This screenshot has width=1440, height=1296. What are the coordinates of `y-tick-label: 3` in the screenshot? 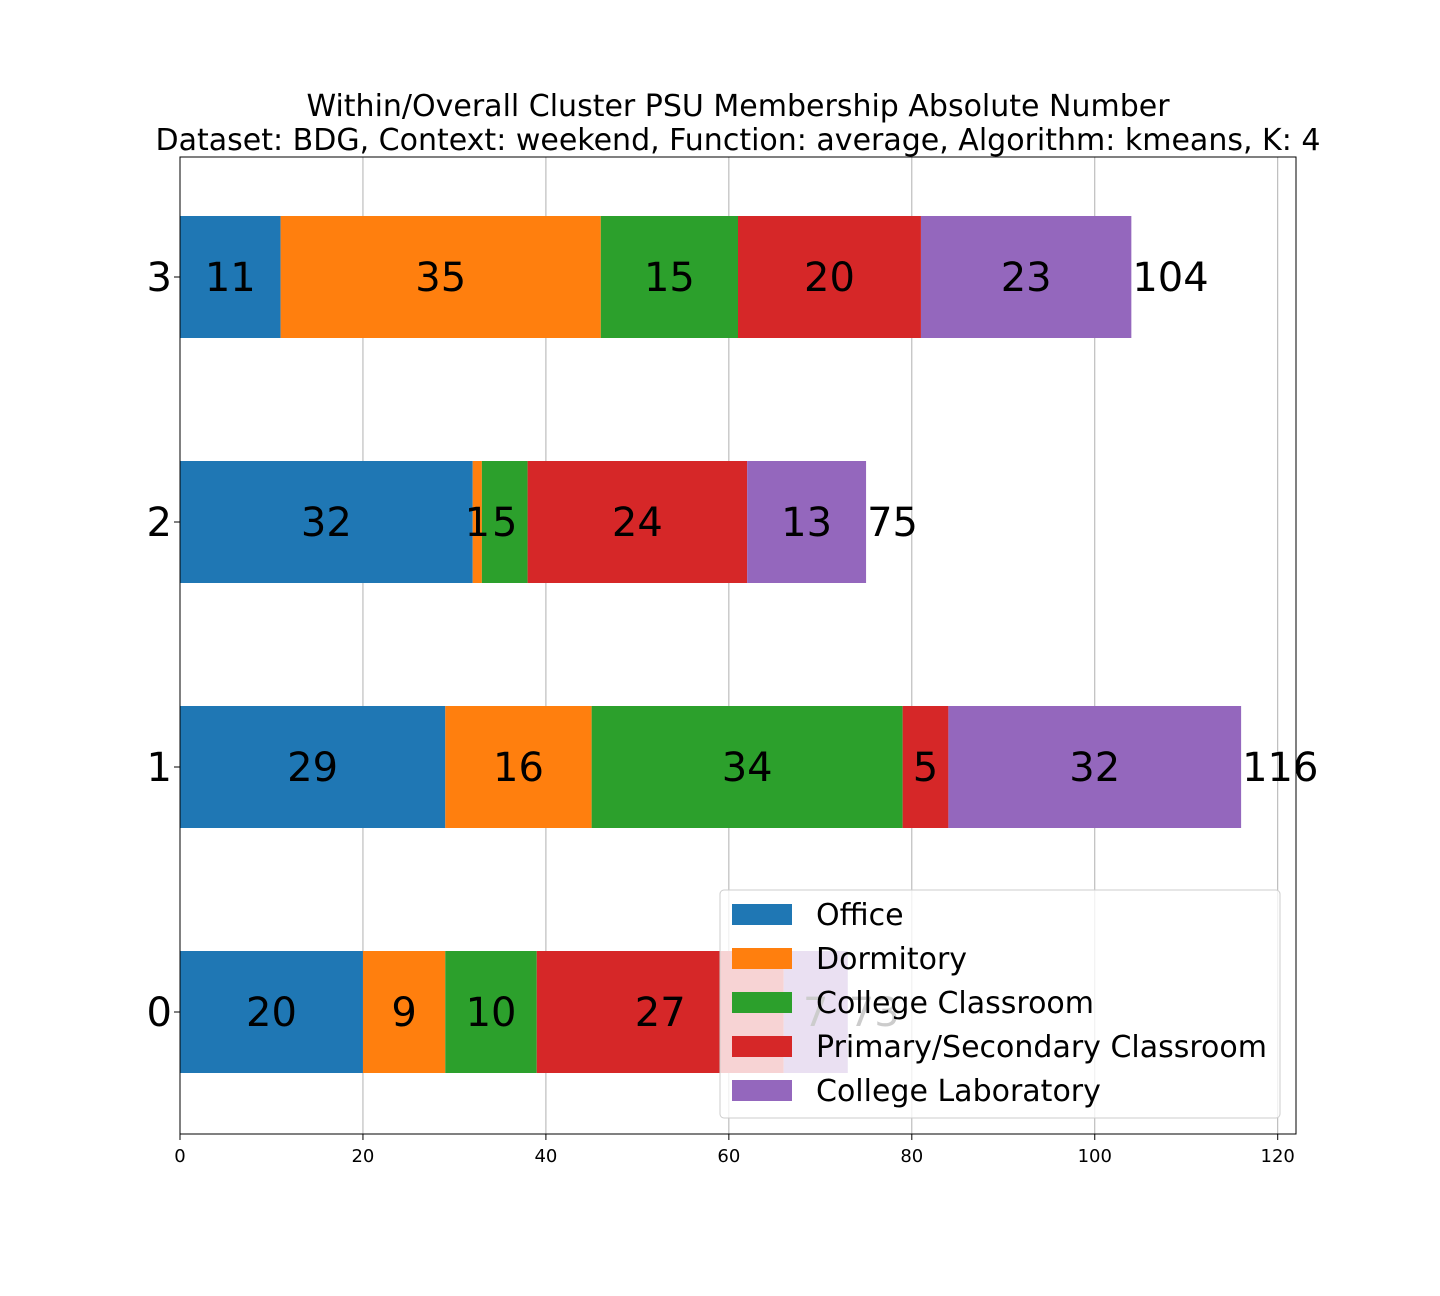 It's located at (159, 278).